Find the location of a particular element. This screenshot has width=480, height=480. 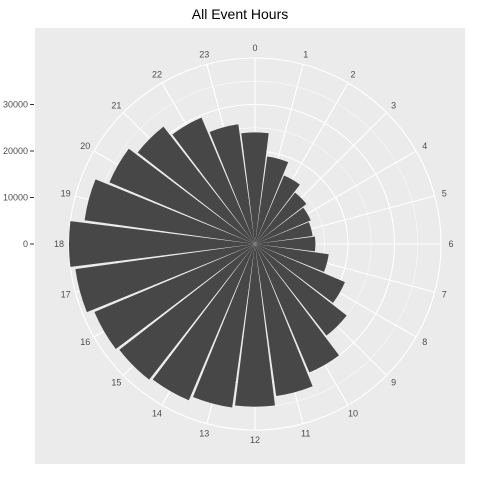

angle-label-23: 23 is located at coordinates (204, 55).